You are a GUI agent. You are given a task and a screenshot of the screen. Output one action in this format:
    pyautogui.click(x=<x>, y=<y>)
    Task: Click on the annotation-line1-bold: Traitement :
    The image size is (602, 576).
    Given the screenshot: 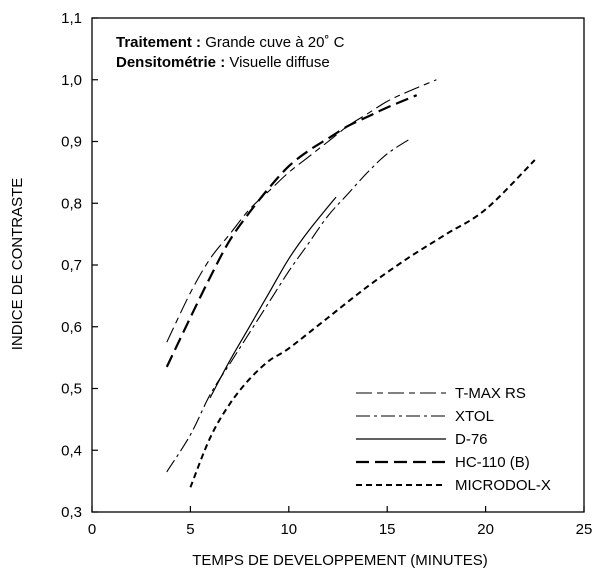 What is the action you would take?
    pyautogui.click(x=158, y=42)
    